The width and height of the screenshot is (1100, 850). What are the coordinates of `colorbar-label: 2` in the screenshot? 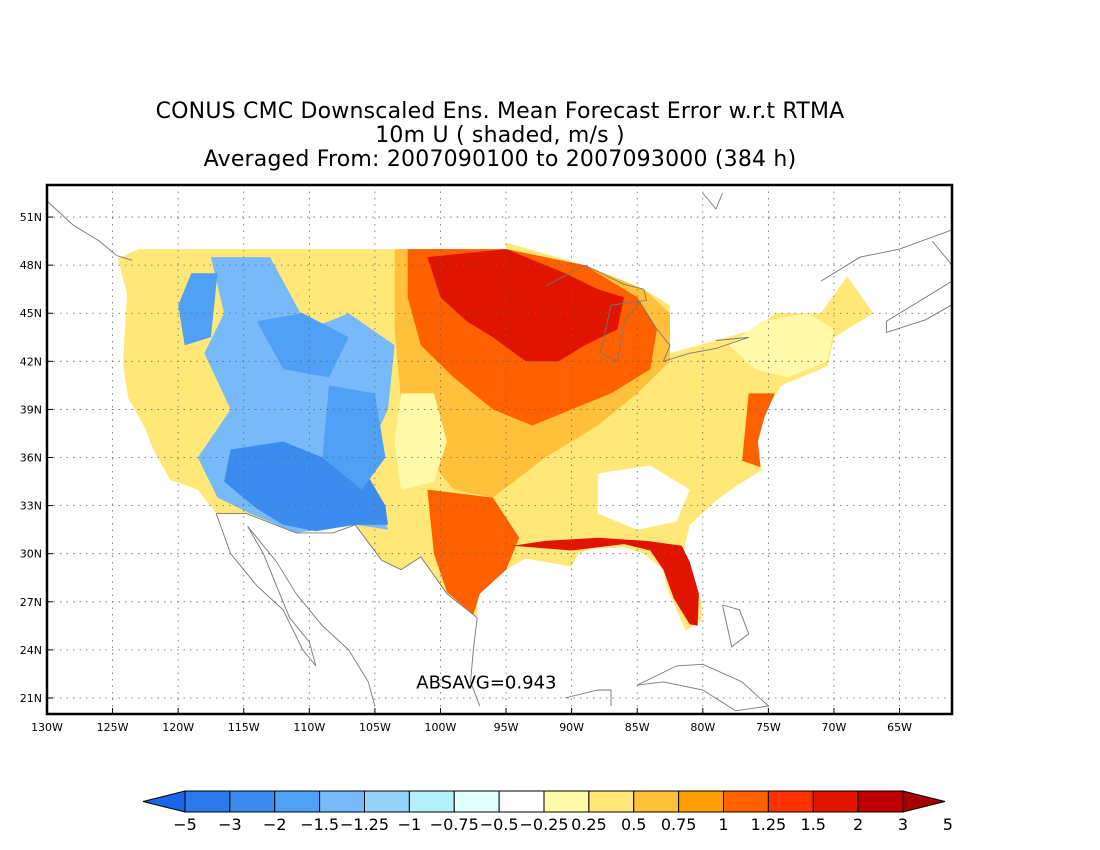 It's located at (858, 824).